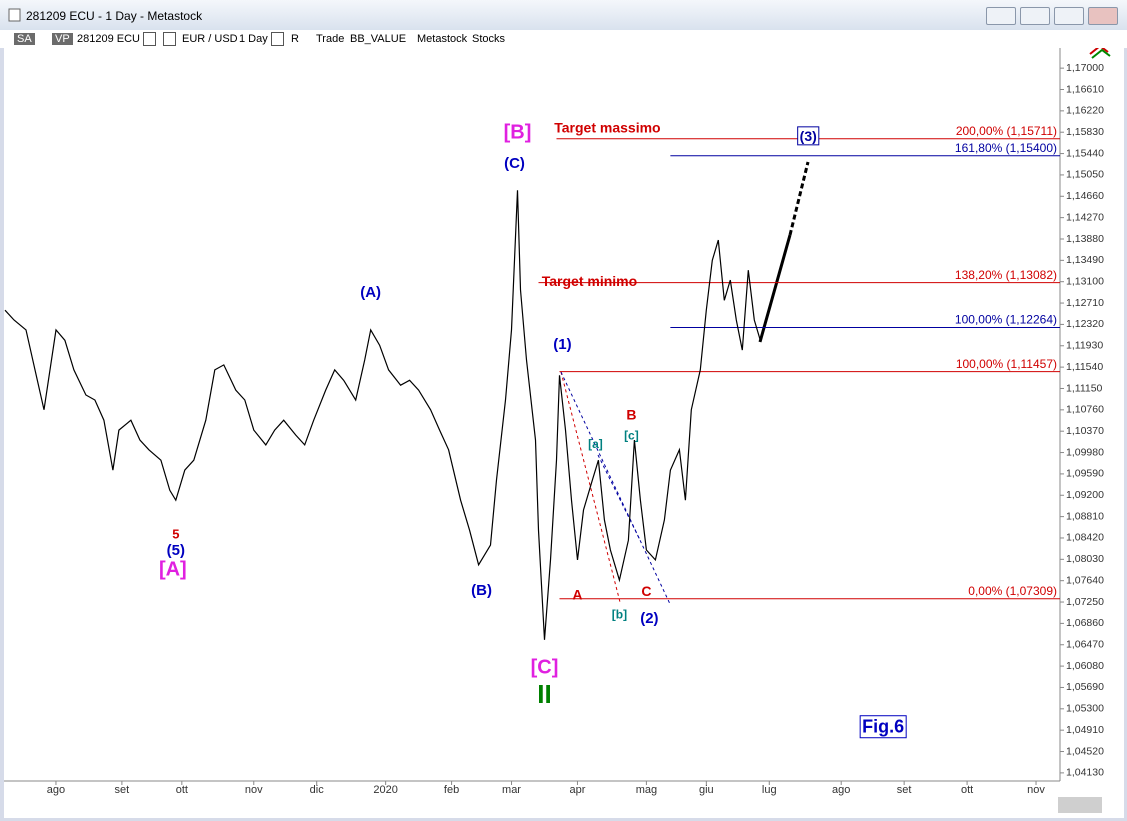 This screenshot has width=1127, height=821. Describe the element at coordinates (210, 39) in the screenshot. I see `toolbar-item: EUR / USD` at that location.